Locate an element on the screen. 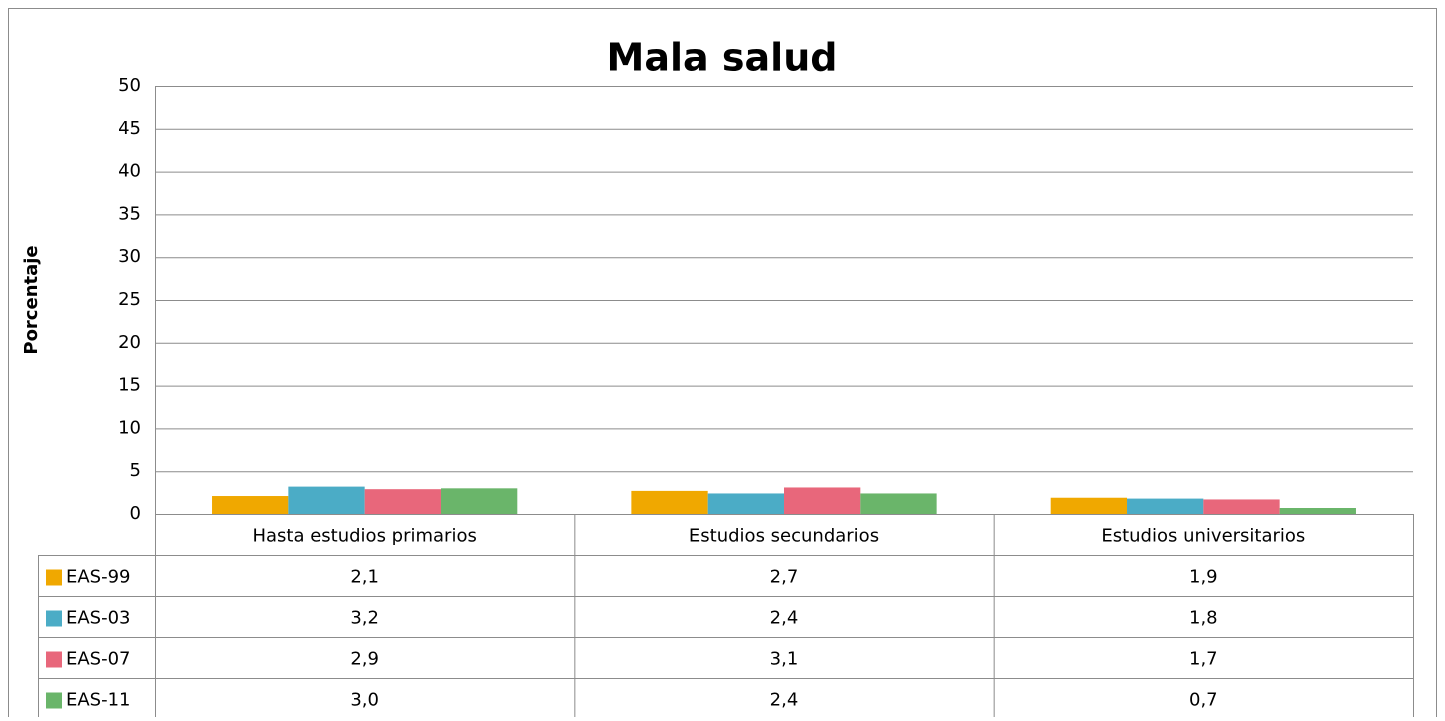 Image resolution: width=1445 pixels, height=721 pixels. legend-label: EAS-03 is located at coordinates (98, 618).